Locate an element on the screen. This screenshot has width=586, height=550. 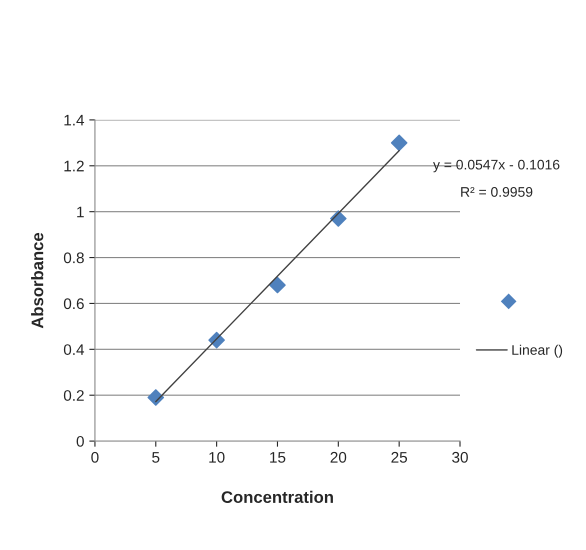
y-tick-label: 0.6 is located at coordinates (74, 304).